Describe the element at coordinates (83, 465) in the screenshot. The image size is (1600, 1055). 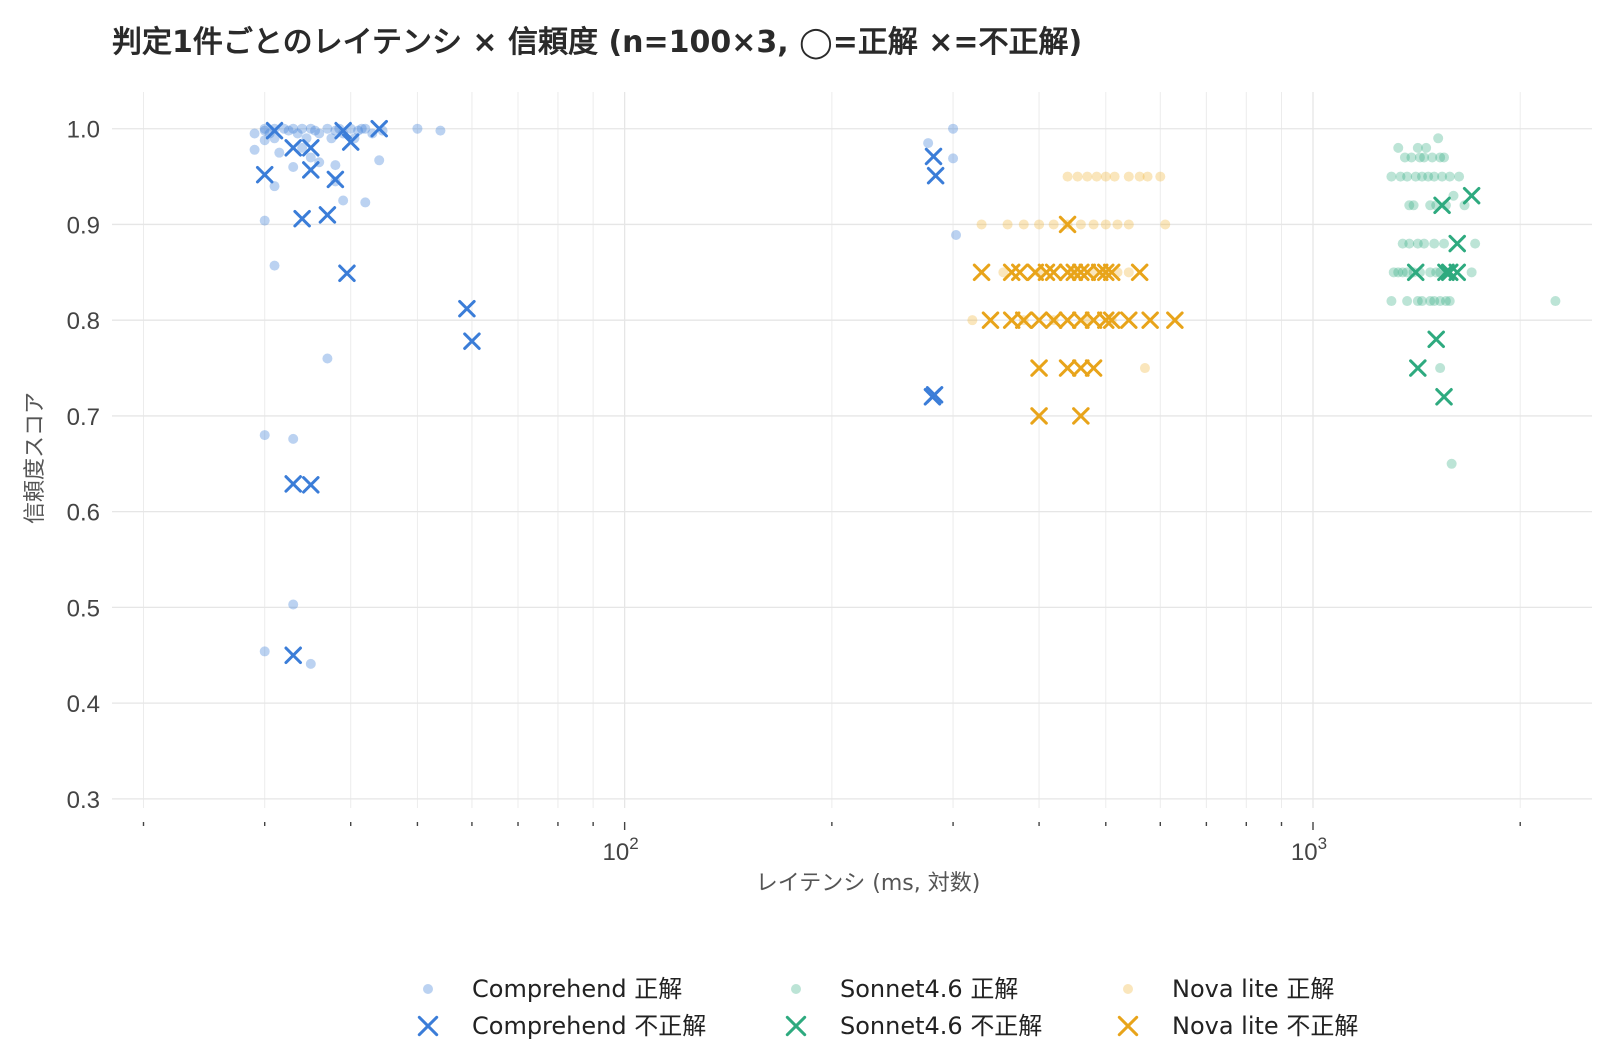
I see `y-axis-ticks: 0.3 0.4 0.5 0.6 0.7 0.8 0.9 1.0` at that location.